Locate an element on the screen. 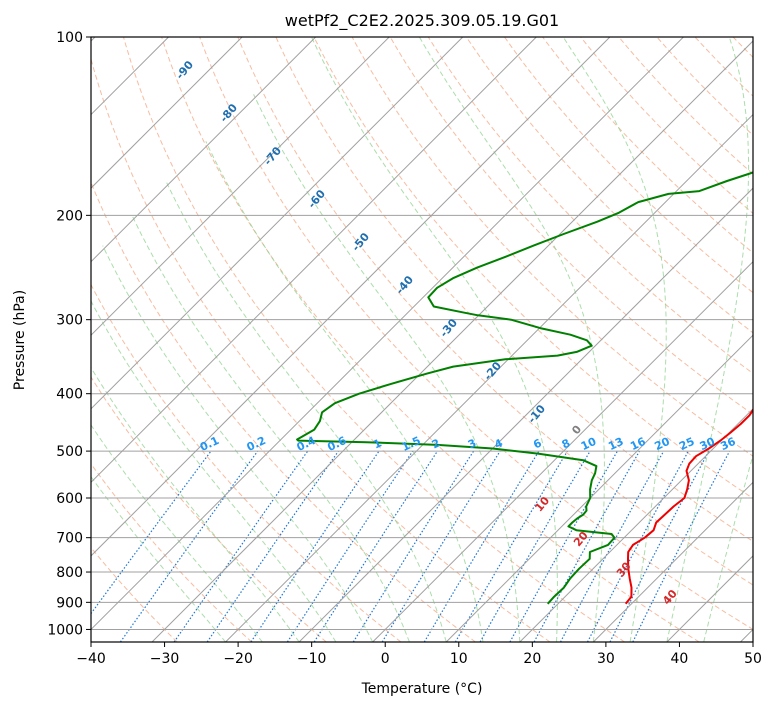 The height and width of the screenshot is (708, 775). y-tick-label: 700 is located at coordinates (69, 539).